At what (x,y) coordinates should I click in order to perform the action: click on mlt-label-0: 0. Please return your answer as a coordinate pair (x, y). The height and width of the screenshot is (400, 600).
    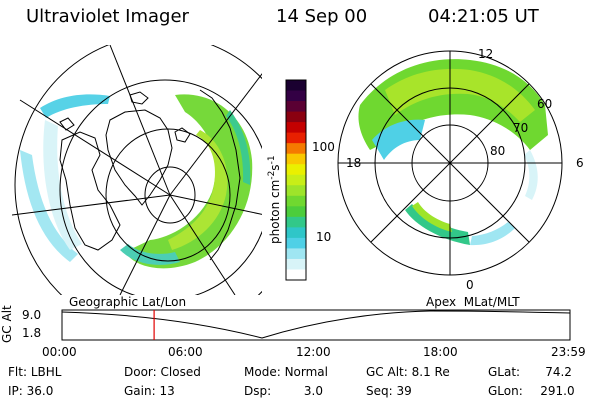
    Looking at the image, I should click on (470, 285).